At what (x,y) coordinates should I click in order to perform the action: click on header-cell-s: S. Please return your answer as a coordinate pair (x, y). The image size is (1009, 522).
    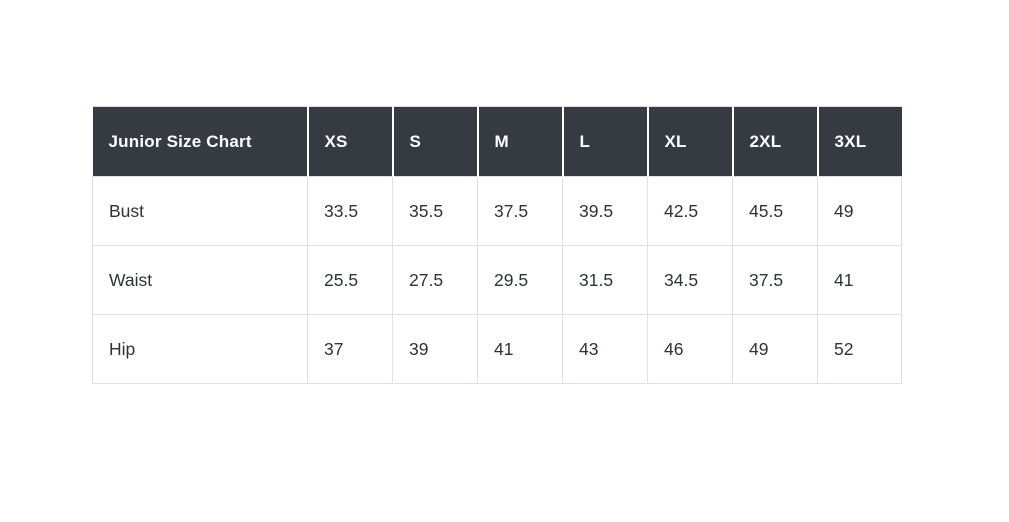
    Looking at the image, I should click on (435, 141).